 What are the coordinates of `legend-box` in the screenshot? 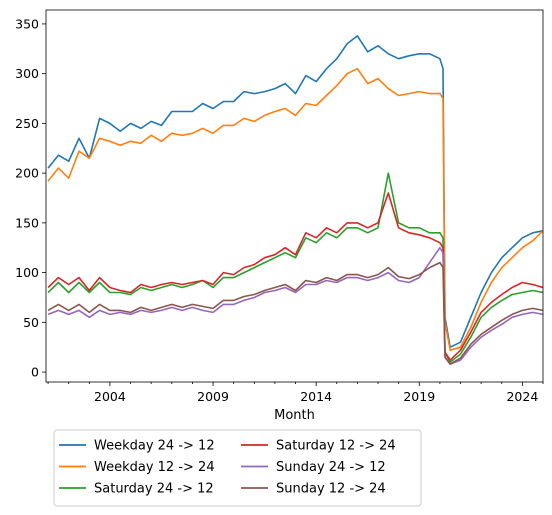 It's located at (237, 468).